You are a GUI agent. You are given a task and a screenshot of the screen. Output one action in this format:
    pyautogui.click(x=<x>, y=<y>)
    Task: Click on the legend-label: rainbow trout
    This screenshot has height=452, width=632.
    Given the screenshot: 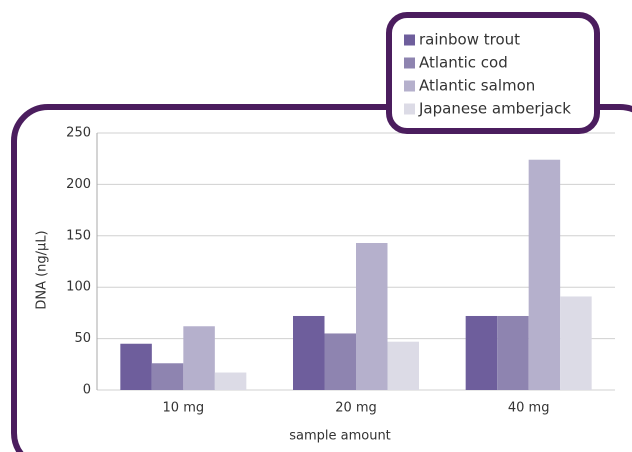 What is the action you would take?
    pyautogui.click(x=469, y=40)
    